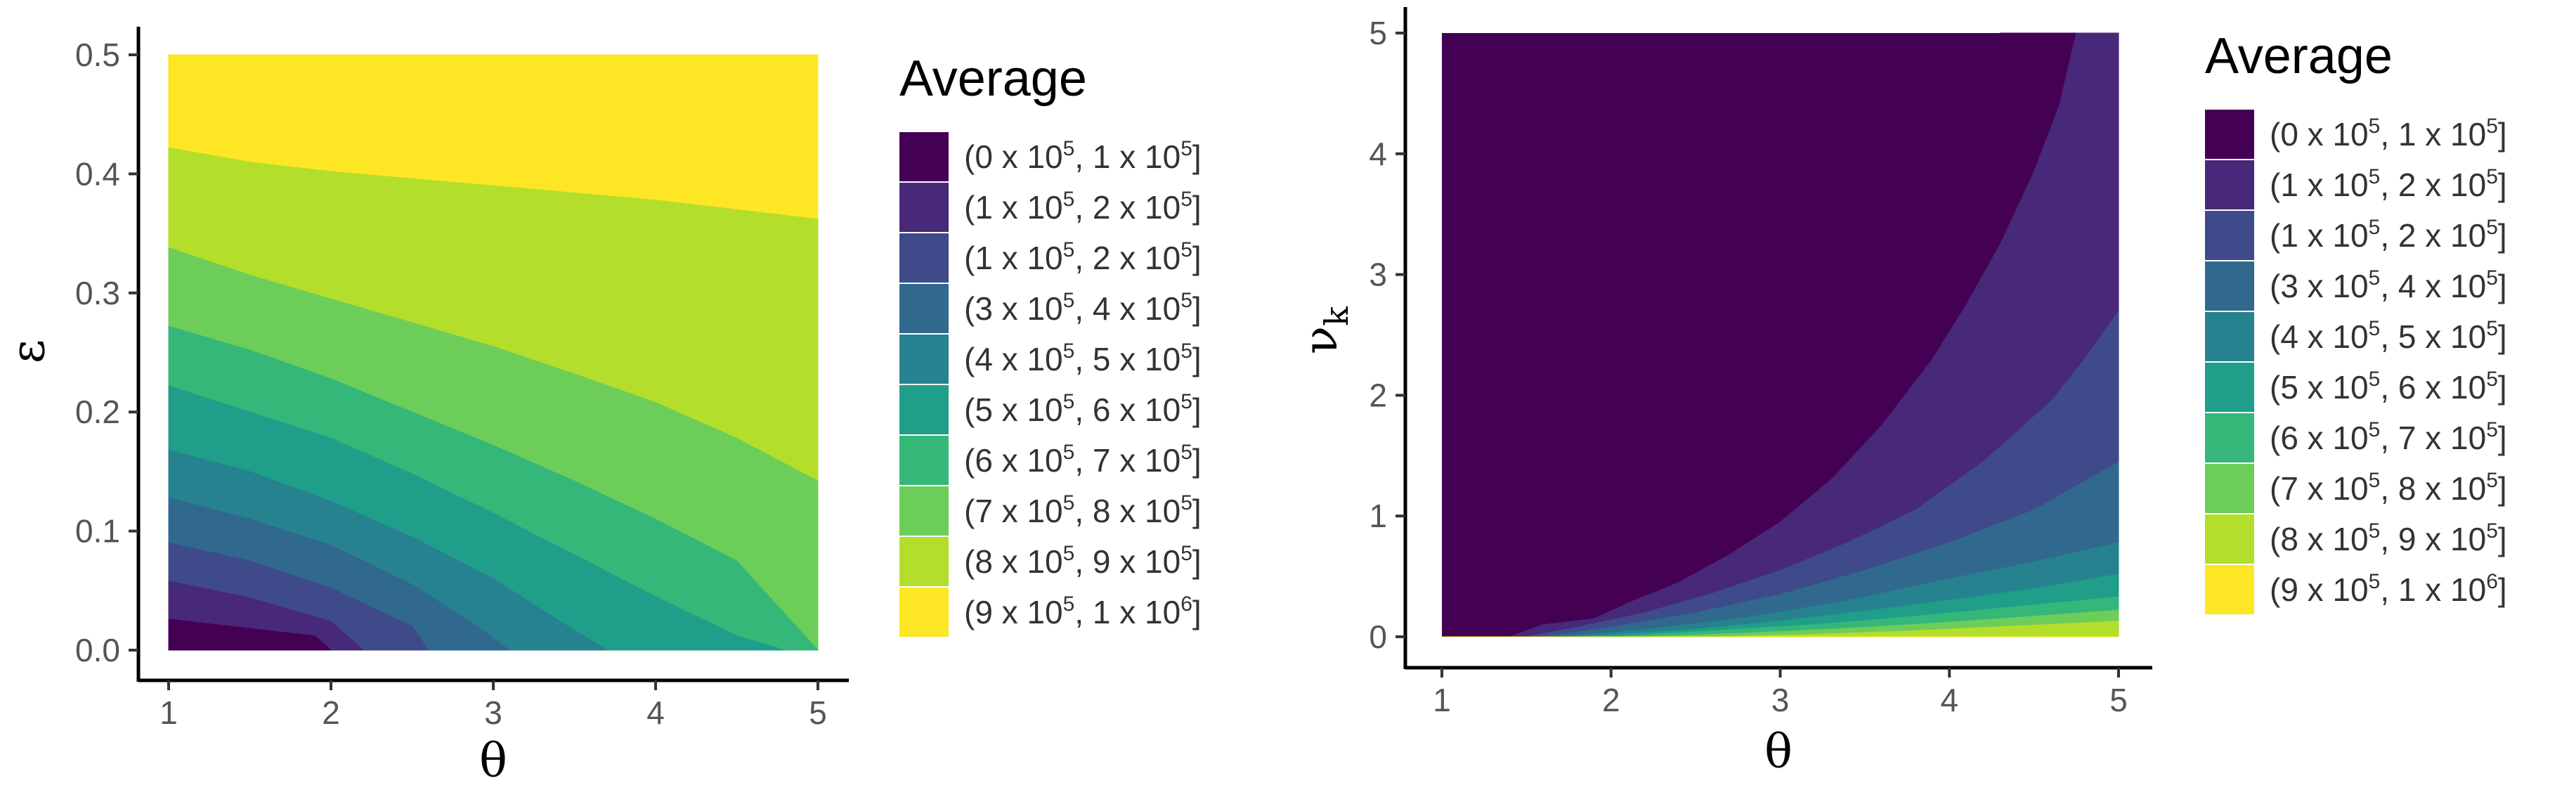  What do you see at coordinates (1778, 752) in the screenshot?
I see `right-x-axis-title: θ` at bounding box center [1778, 752].